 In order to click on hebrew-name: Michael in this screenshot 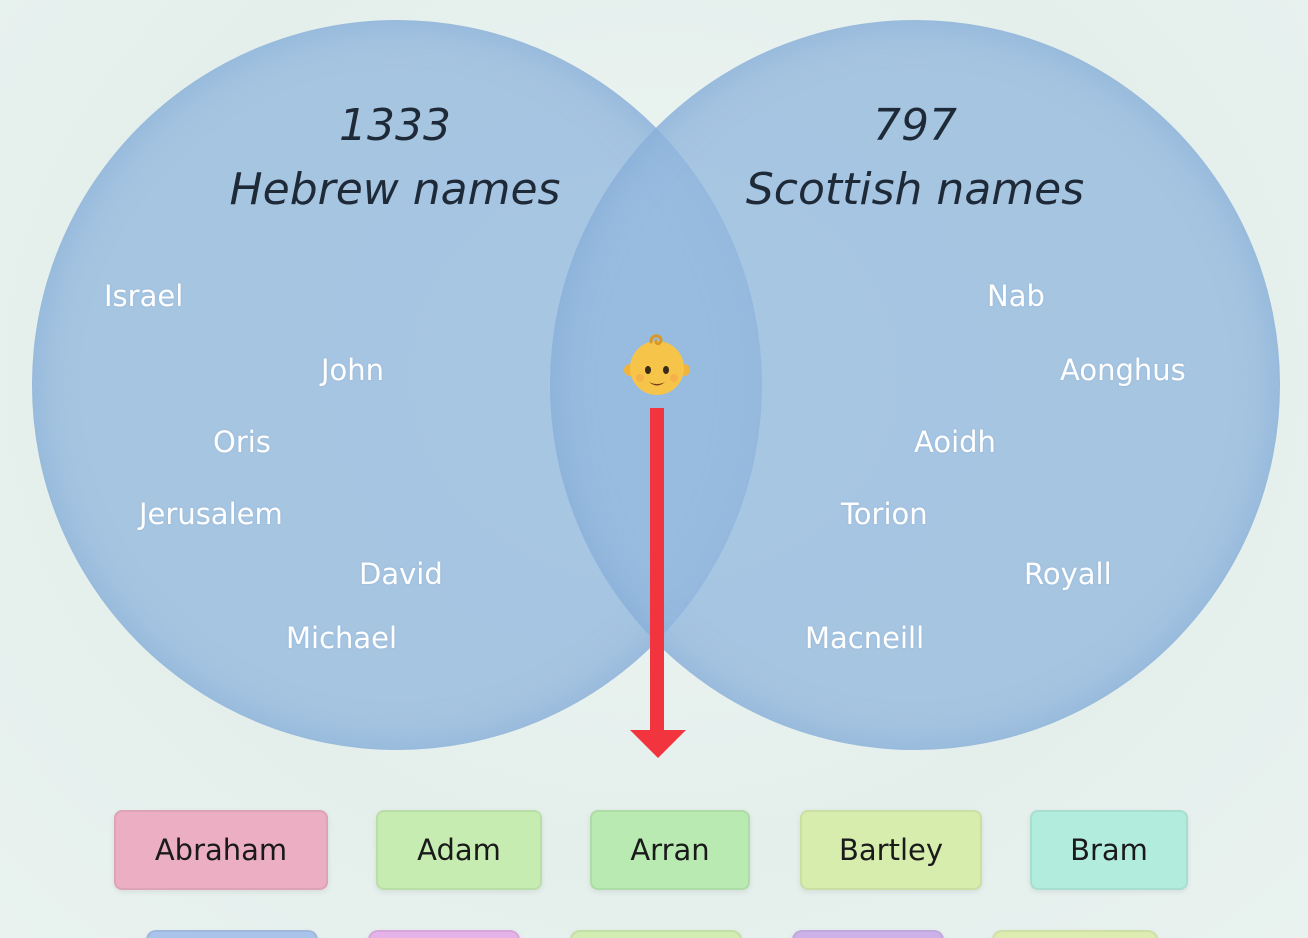, I will do `click(342, 638)`.